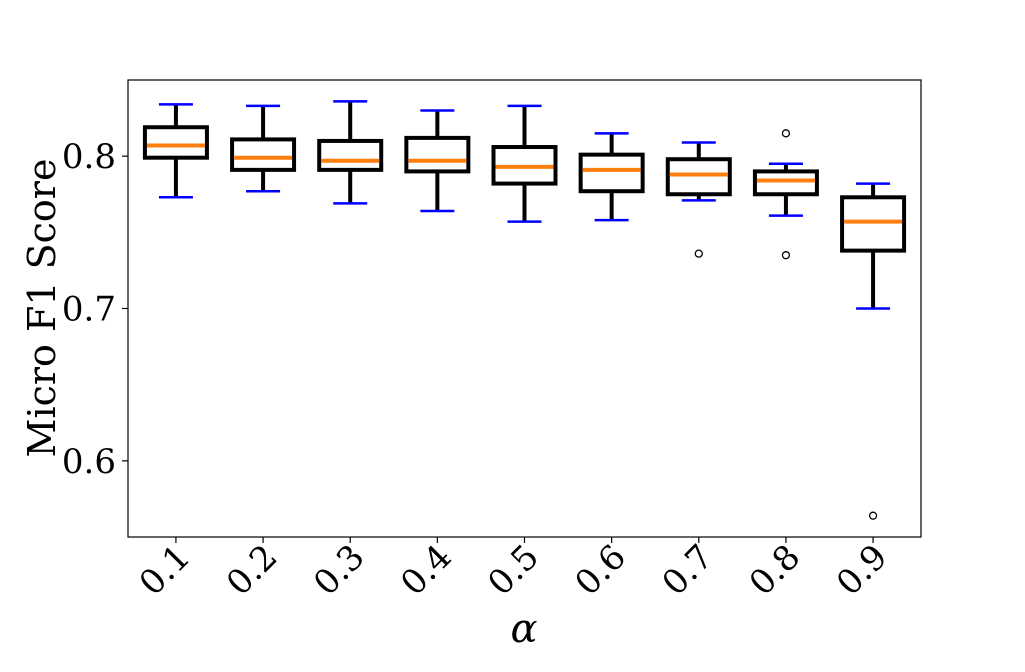 The height and width of the screenshot is (672, 1025). I want to click on x-tick-label: 0.1, so click(165, 570).